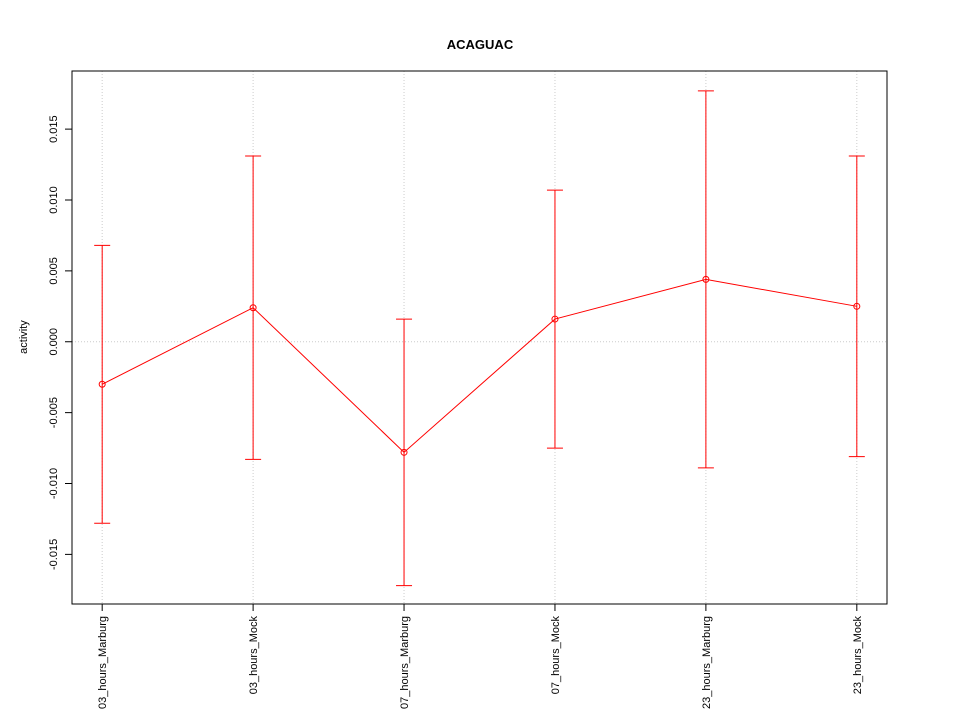 This screenshot has height=720, width=960. Describe the element at coordinates (405, 662) in the screenshot. I see `x-tick-label: 07_hours_Marburg` at that location.